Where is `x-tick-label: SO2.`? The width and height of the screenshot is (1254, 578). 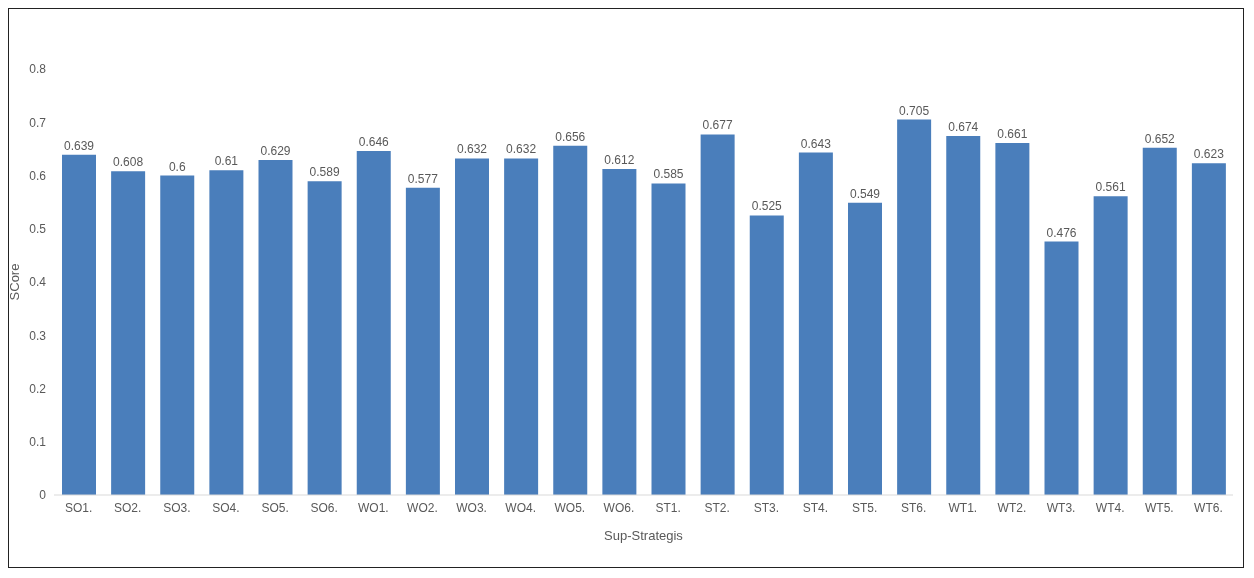 x-tick-label: SO2. is located at coordinates (128, 507).